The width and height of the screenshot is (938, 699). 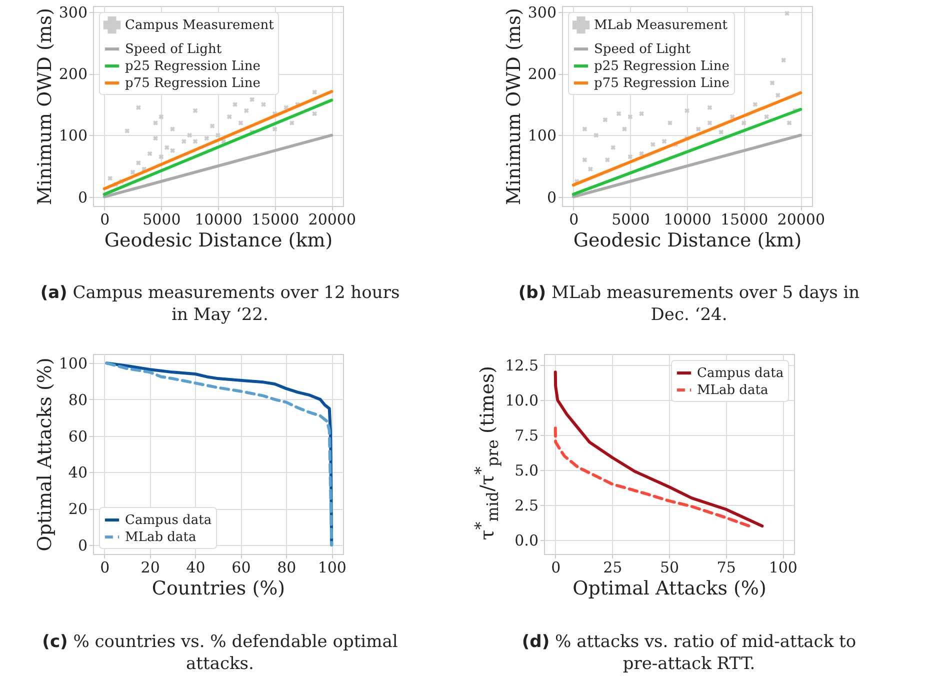 What do you see at coordinates (670, 567) in the screenshot?
I see `x-tick-label: 50` at bounding box center [670, 567].